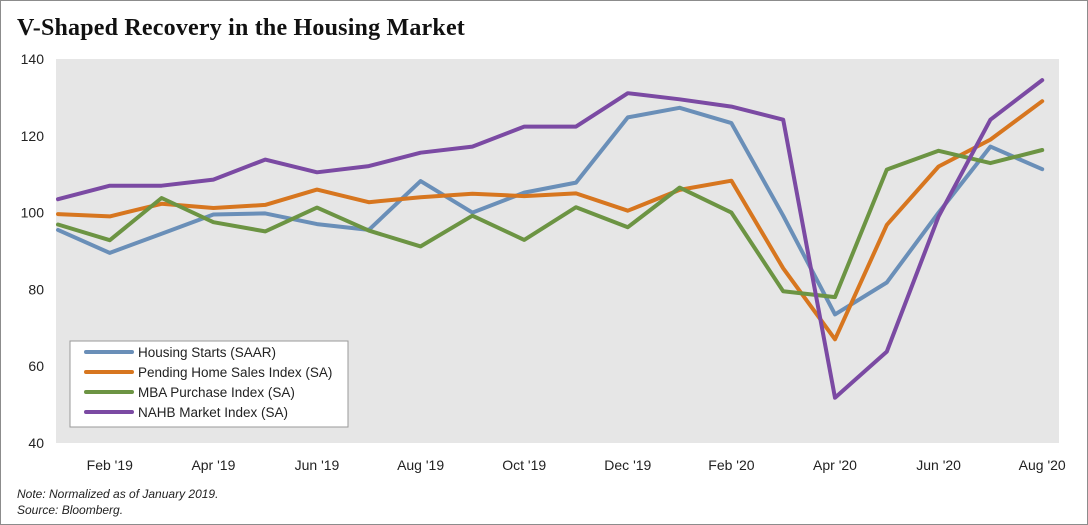  I want to click on x-tick-label: Aug '19, so click(420, 465).